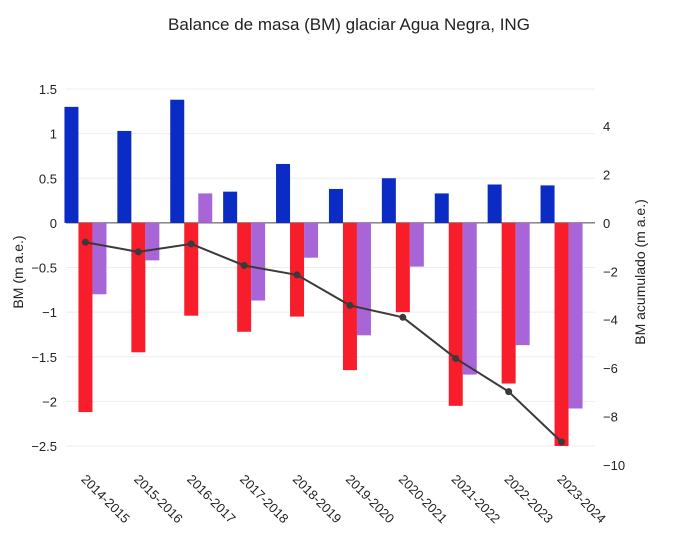 Image resolution: width=674 pixels, height=536 pixels. Describe the element at coordinates (211, 499) in the screenshot. I see `x-tick-label: 2016-2017` at that location.